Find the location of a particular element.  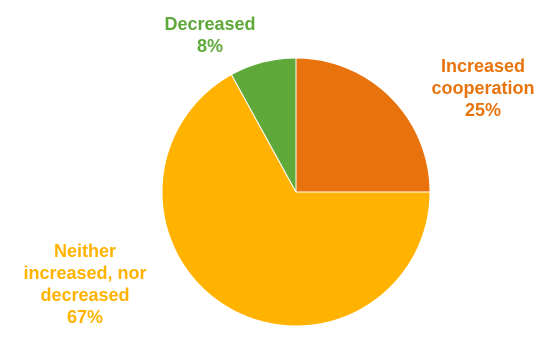

slice-label-increased-cooperation: Increased cooperation 25% is located at coordinates (482, 88).